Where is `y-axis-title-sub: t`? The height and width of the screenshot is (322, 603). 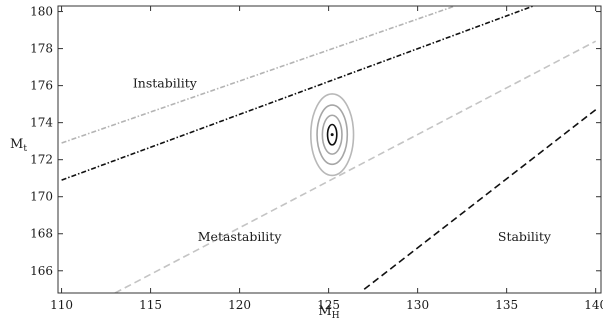
y-axis-title-sub: t is located at coordinates (25, 149).